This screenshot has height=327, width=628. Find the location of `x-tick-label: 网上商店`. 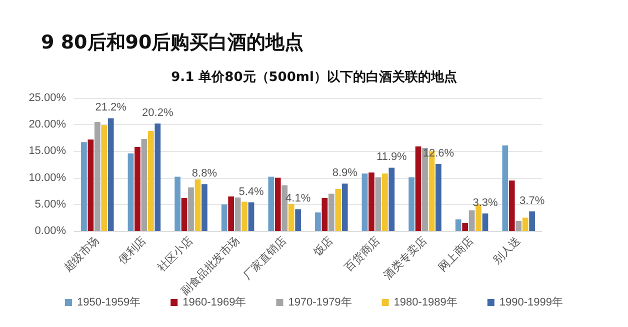

x-tick-label: 网上商店 is located at coordinates (456, 254).